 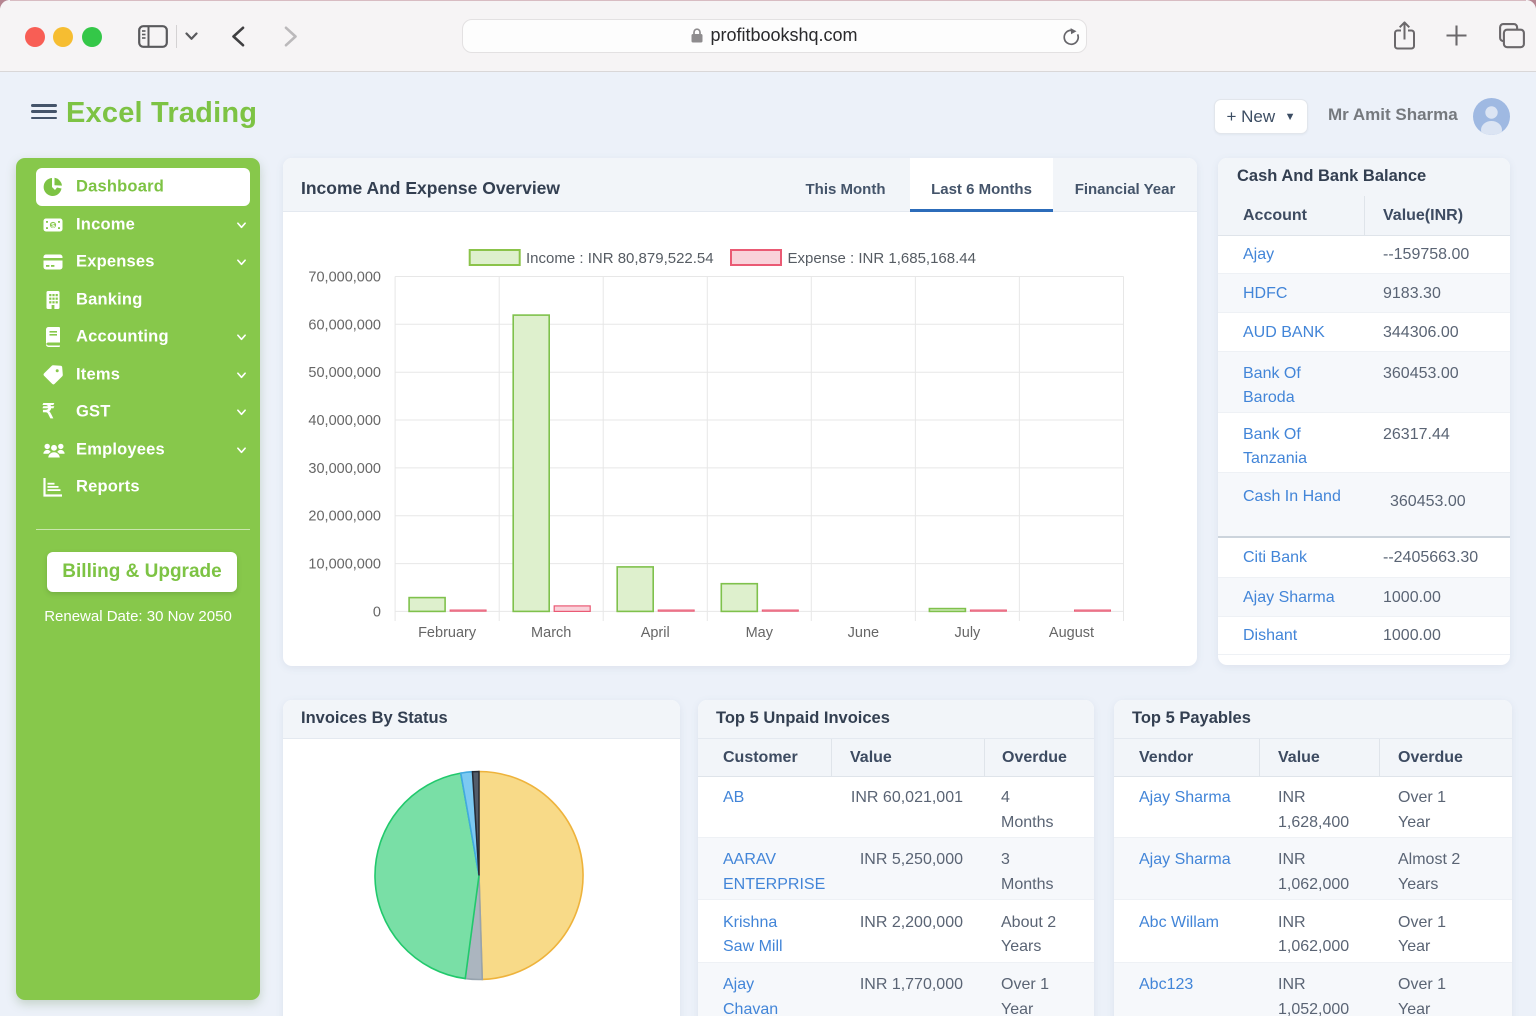 I want to click on svg-text: 70,000,000, so click(x=344, y=278).